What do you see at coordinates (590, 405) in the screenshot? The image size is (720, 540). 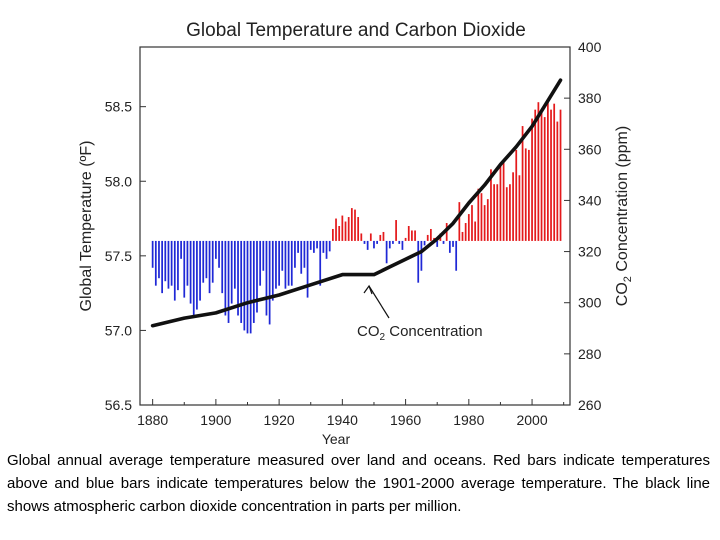 I see `right-tick-label: 260` at bounding box center [590, 405].